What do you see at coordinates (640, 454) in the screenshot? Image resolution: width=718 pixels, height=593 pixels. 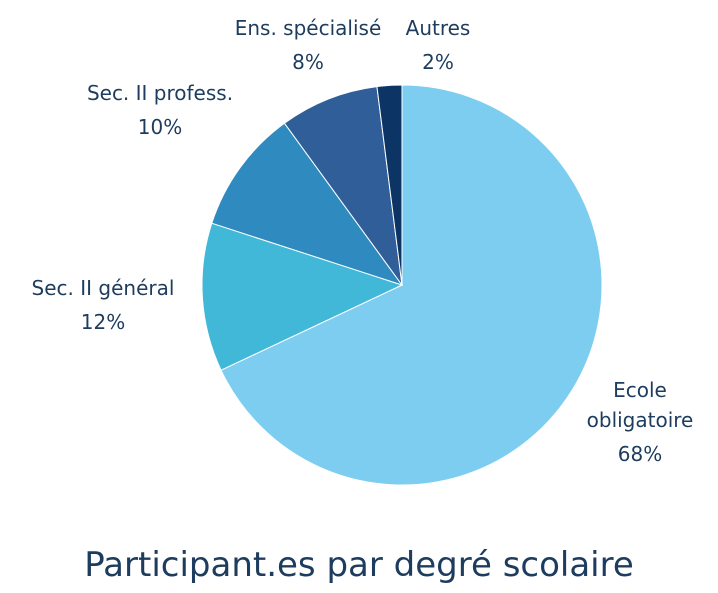 I see `value-label: 68%` at bounding box center [640, 454].